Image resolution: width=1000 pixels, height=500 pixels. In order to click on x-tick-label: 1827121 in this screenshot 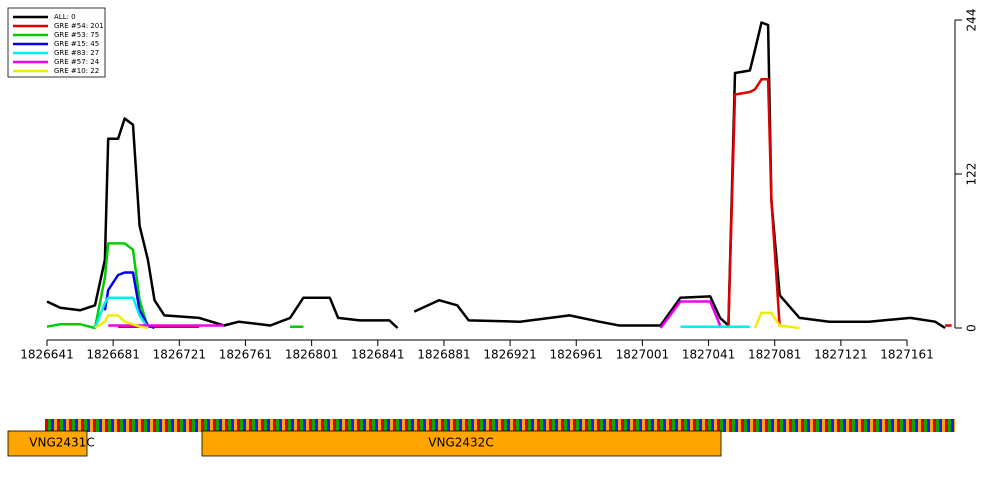, I will do `click(840, 355)`.